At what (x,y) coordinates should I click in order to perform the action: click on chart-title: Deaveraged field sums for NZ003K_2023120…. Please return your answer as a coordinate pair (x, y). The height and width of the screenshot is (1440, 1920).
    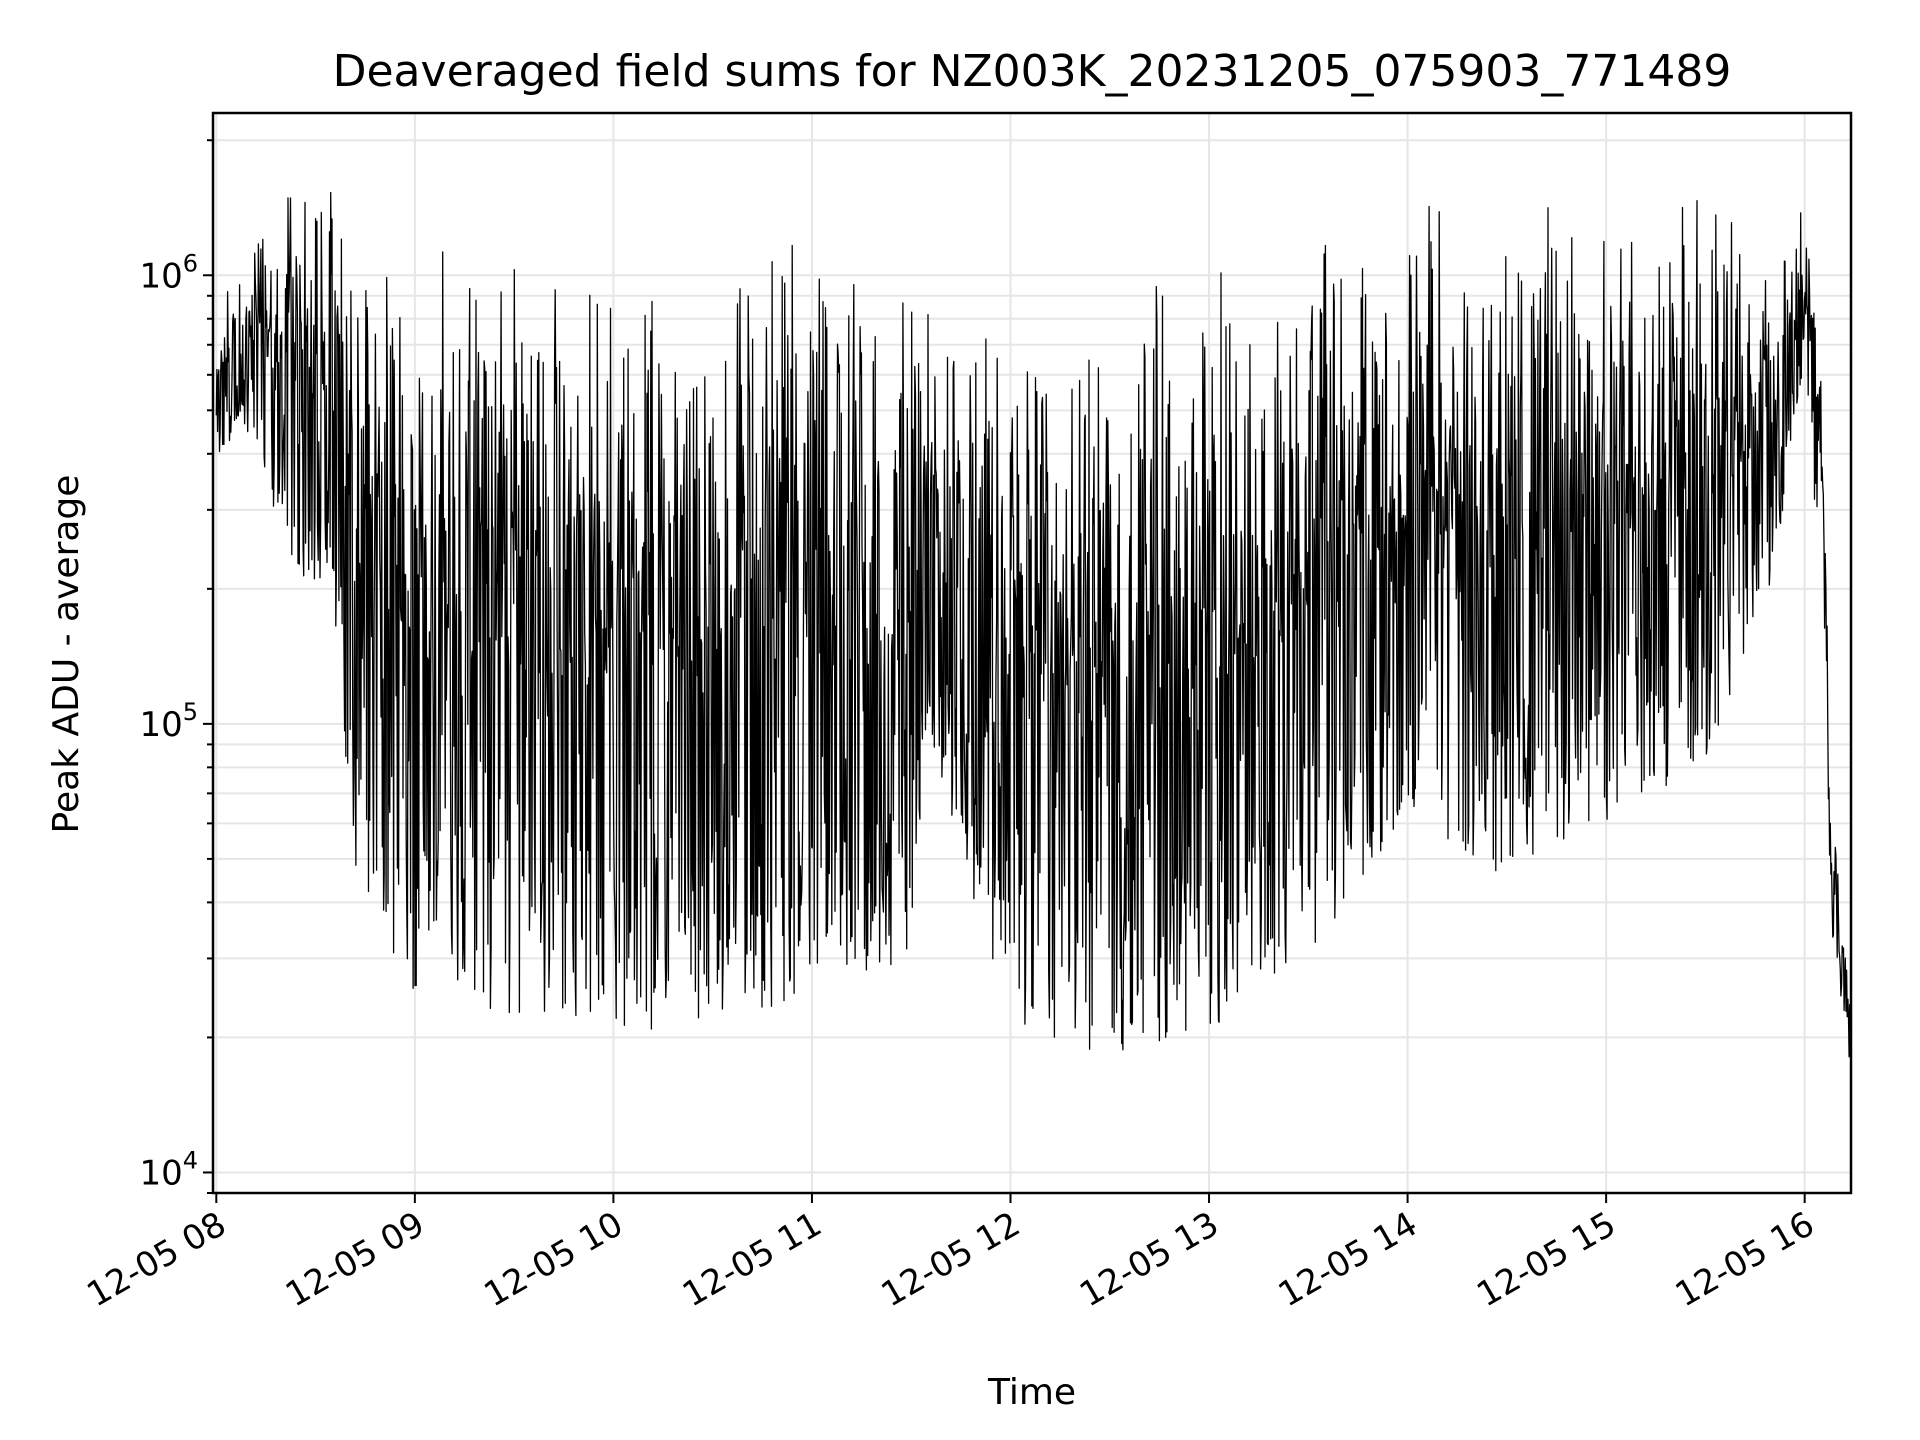
    Looking at the image, I should click on (1032, 71).